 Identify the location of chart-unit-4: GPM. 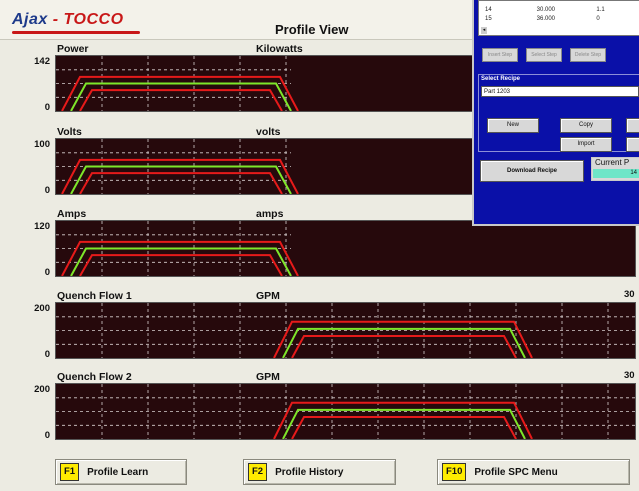
(268, 296).